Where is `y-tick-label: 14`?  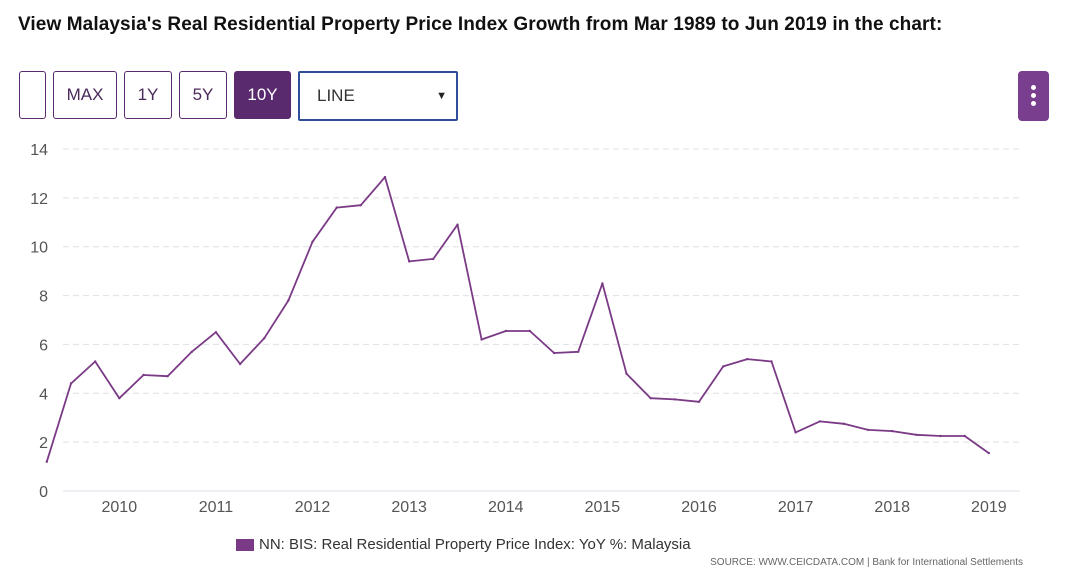 y-tick-label: 14 is located at coordinates (39, 150).